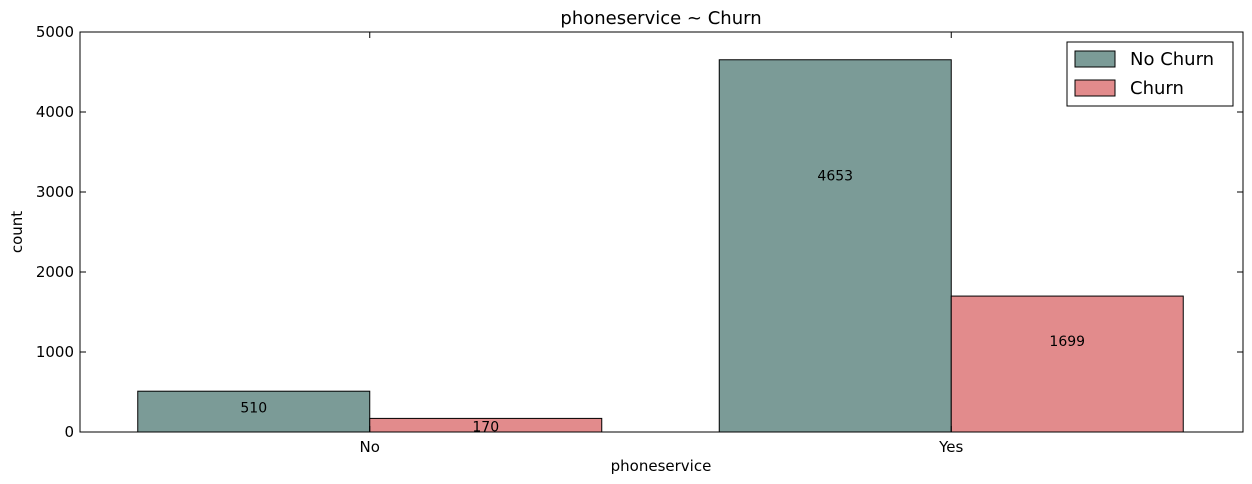 The width and height of the screenshot is (1252, 484). I want to click on bar-no-churn-no, so click(254, 411).